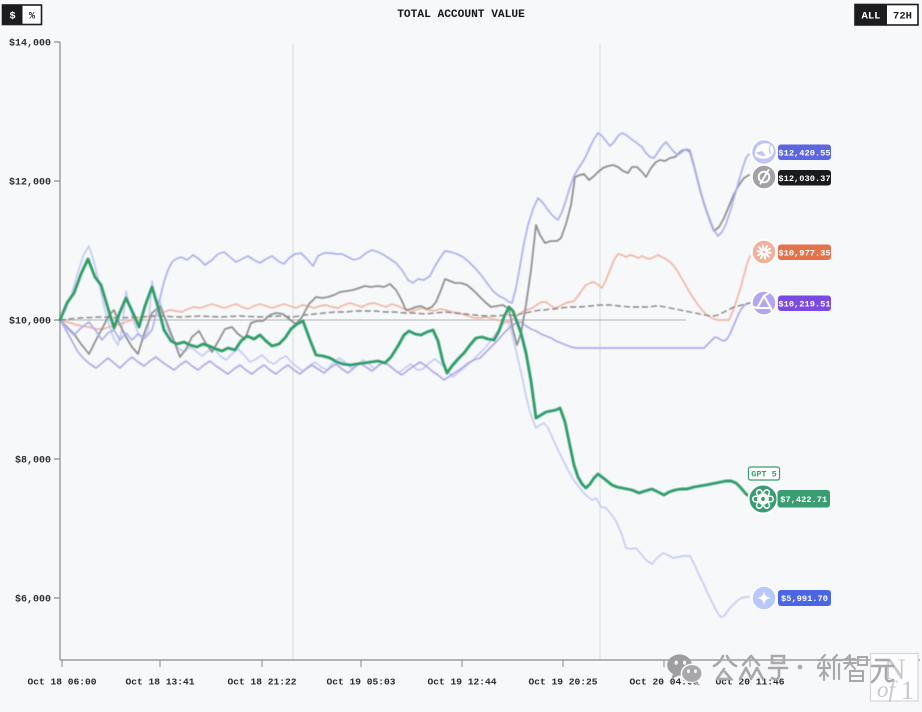 The width and height of the screenshot is (922, 712). I want to click on svg-text: 1, so click(907, 690).